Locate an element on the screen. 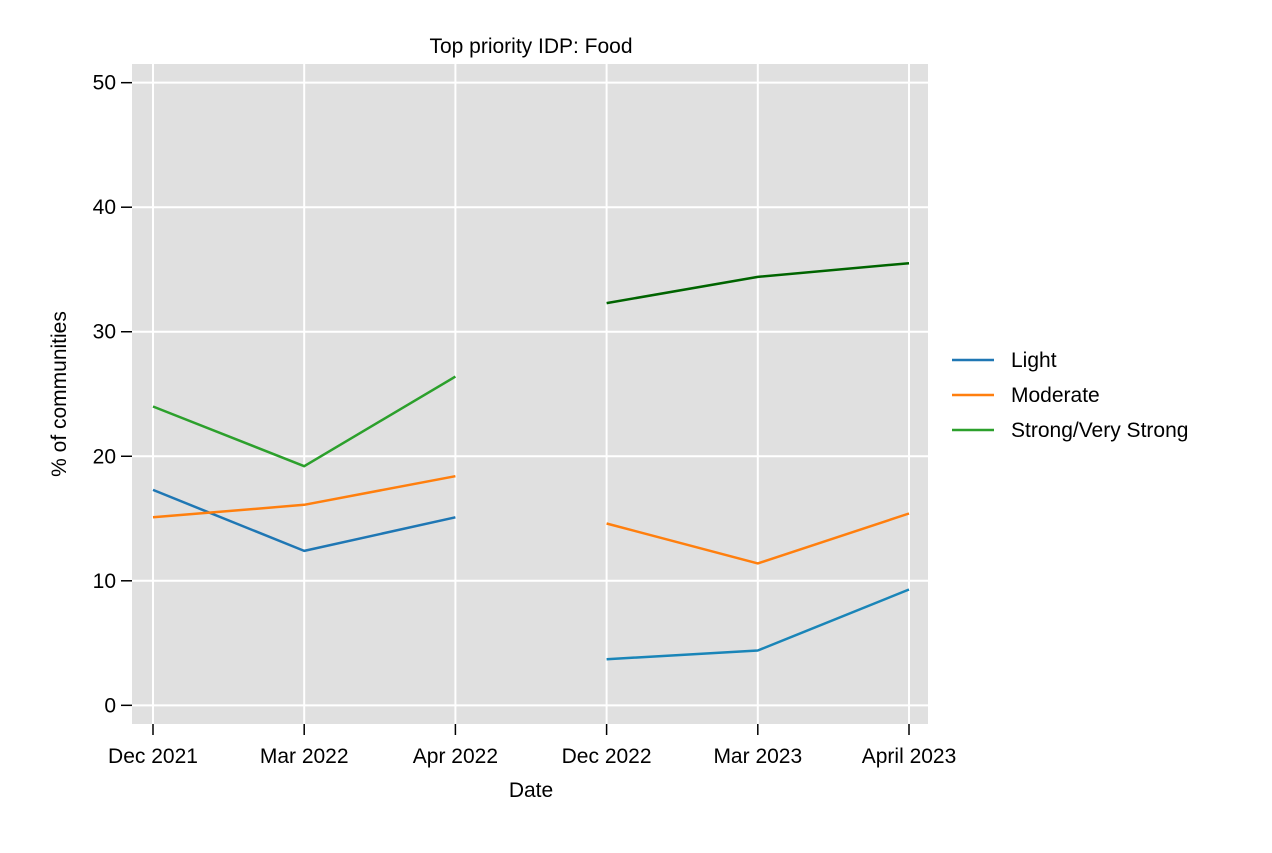 This screenshot has width=1272, height=853. legend-label-strong-very-strong: Strong/Very Strong is located at coordinates (1099, 430).